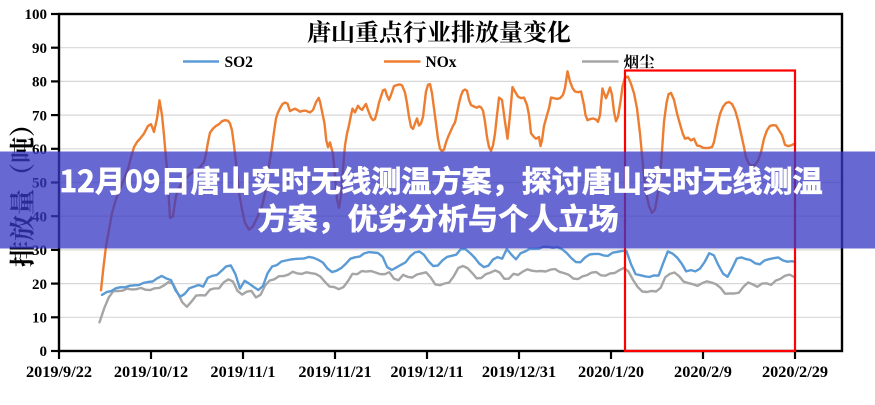  What do you see at coordinates (426, 371) in the screenshot?
I see `svg-text: 2019/12/11` at bounding box center [426, 371].